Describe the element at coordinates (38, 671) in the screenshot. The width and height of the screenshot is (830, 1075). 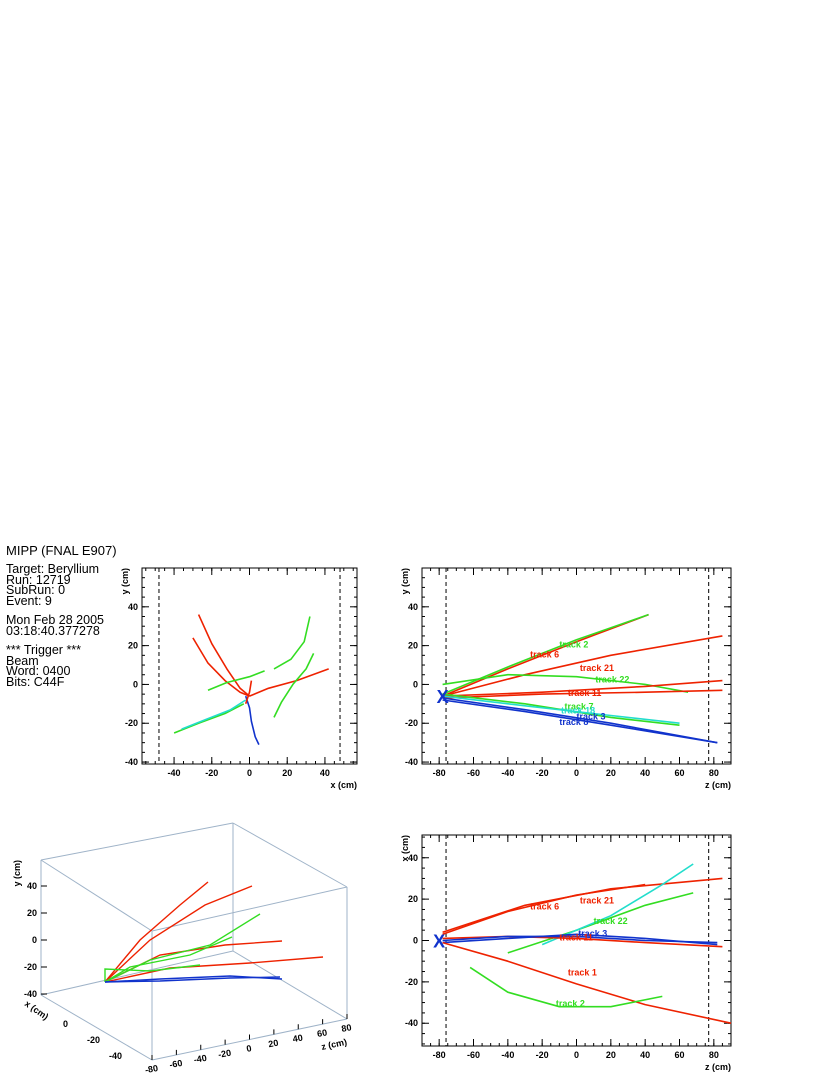
I see `info-trigger-word: Word: 0400` at that location.